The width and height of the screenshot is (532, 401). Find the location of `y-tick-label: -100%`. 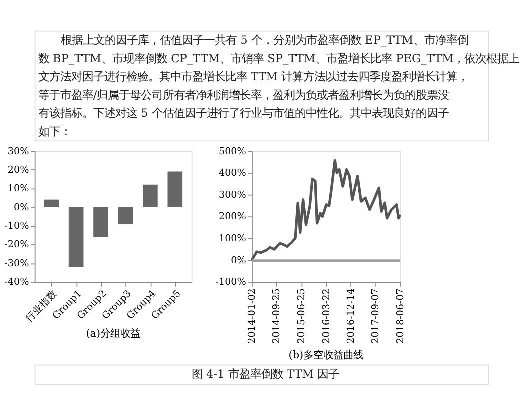

y-tick-label: -100% is located at coordinates (231, 282).